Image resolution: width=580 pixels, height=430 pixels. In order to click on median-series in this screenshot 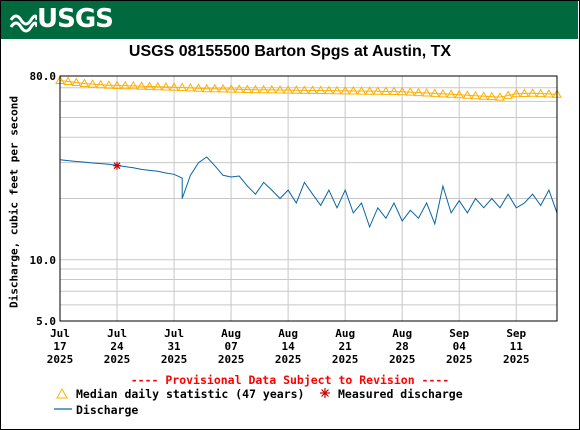, I will do `click(308, 88)`.